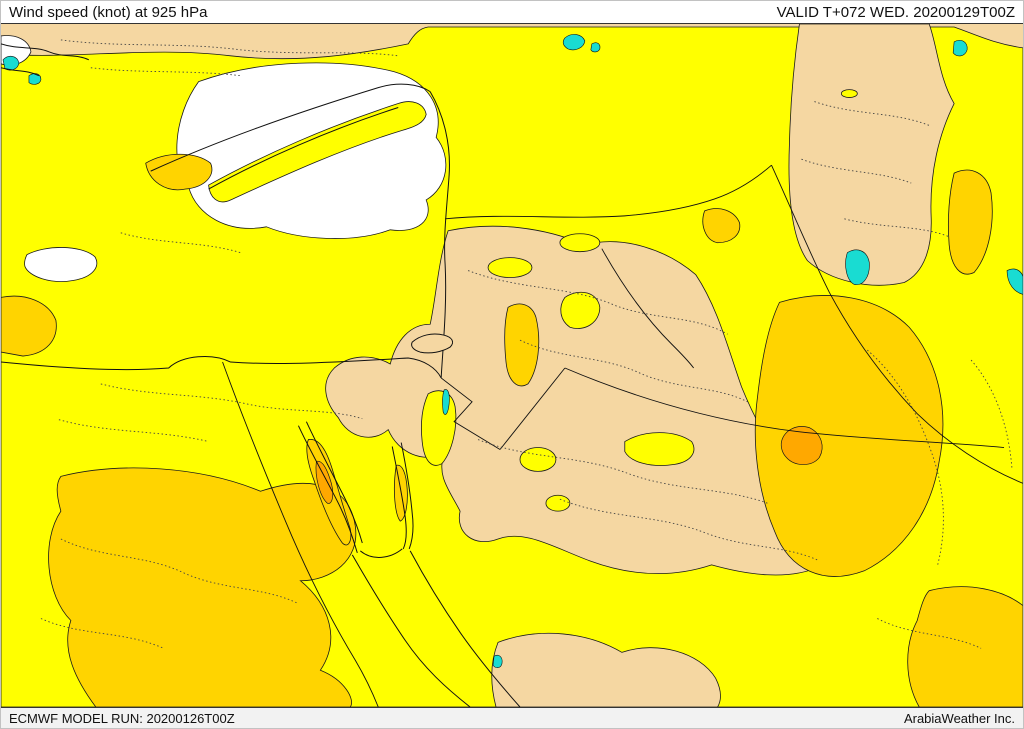  I want to click on gulf-aqaba-east, so click(407, 496).